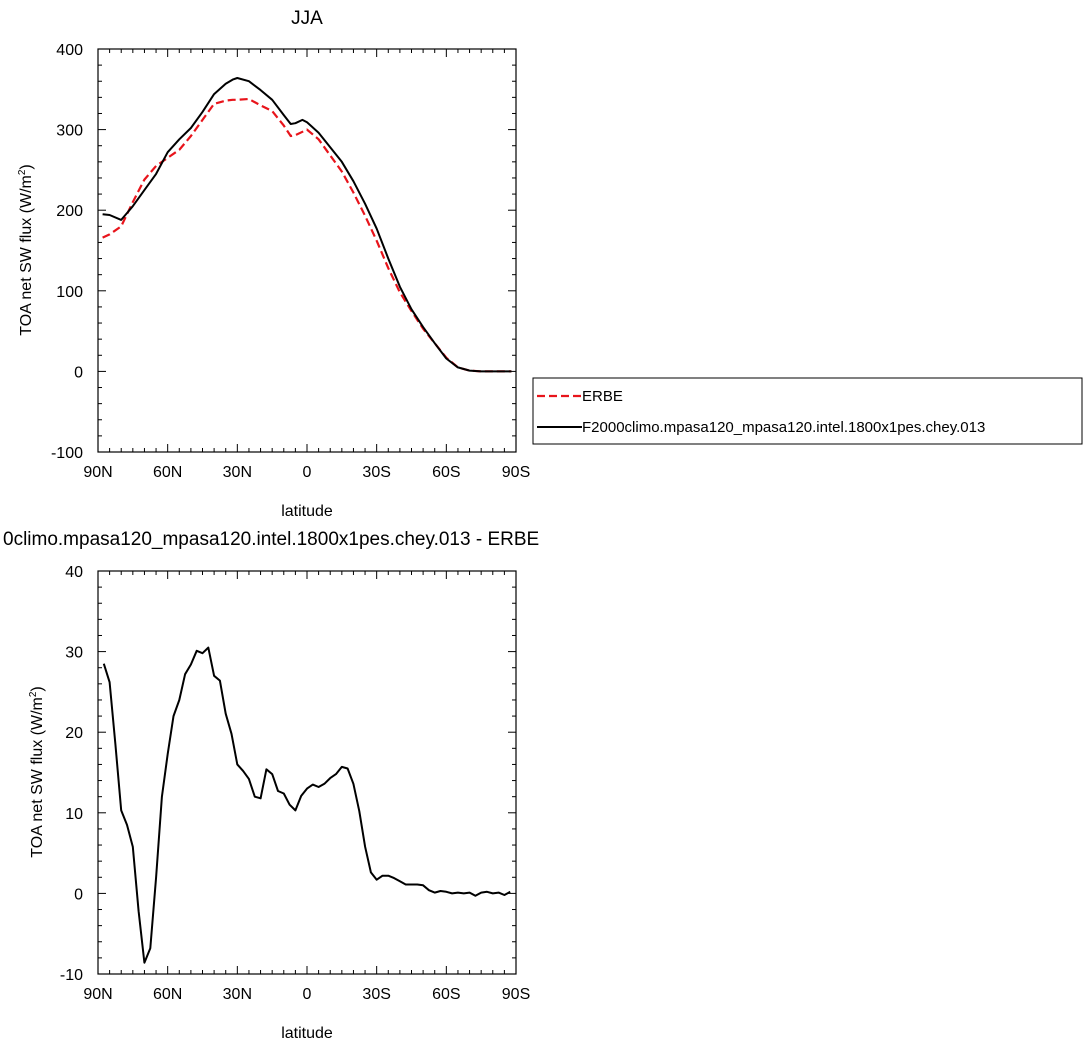 The width and height of the screenshot is (1088, 1045). I want to click on y-tick-label: -10, so click(71, 975).